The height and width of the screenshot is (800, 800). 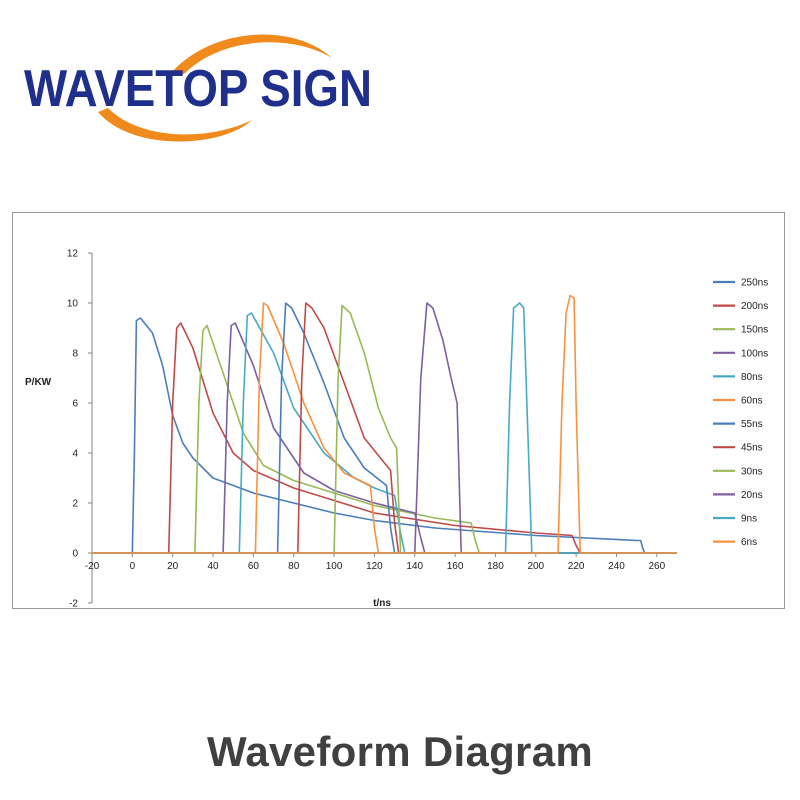 I want to click on legend-label-9ns: 9ns, so click(x=749, y=519).